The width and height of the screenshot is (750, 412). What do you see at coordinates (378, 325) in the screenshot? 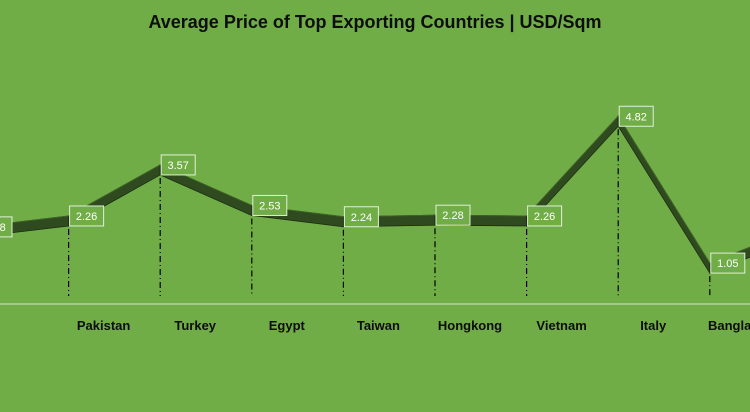
I see `category-label-4: Taiwan` at bounding box center [378, 325].